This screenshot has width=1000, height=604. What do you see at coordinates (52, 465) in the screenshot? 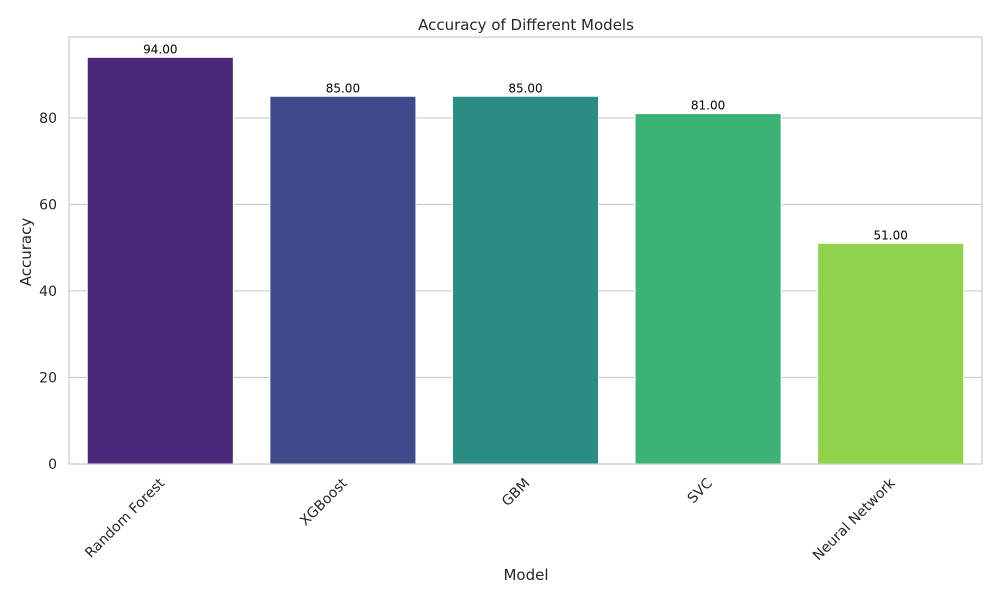
I see `y-tick-label: 0` at bounding box center [52, 465].